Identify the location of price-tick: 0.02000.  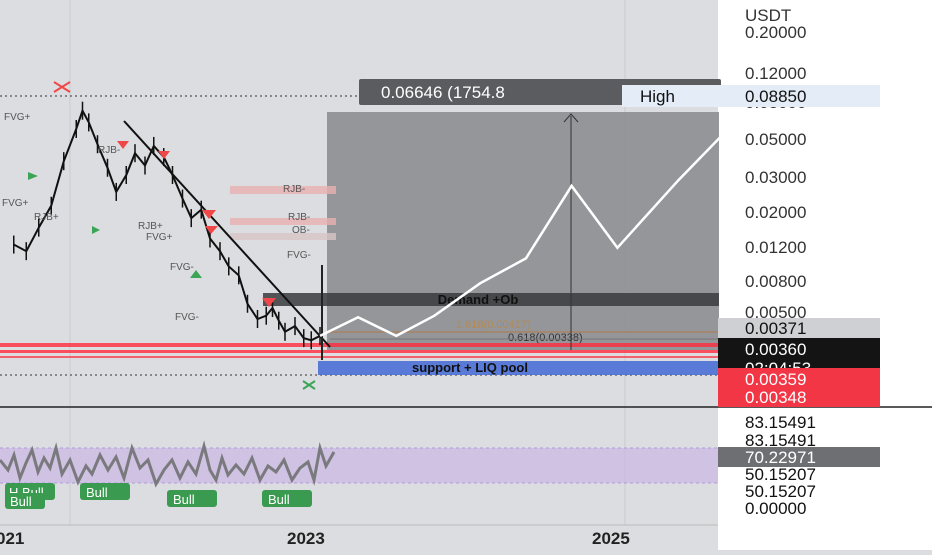
(775, 212).